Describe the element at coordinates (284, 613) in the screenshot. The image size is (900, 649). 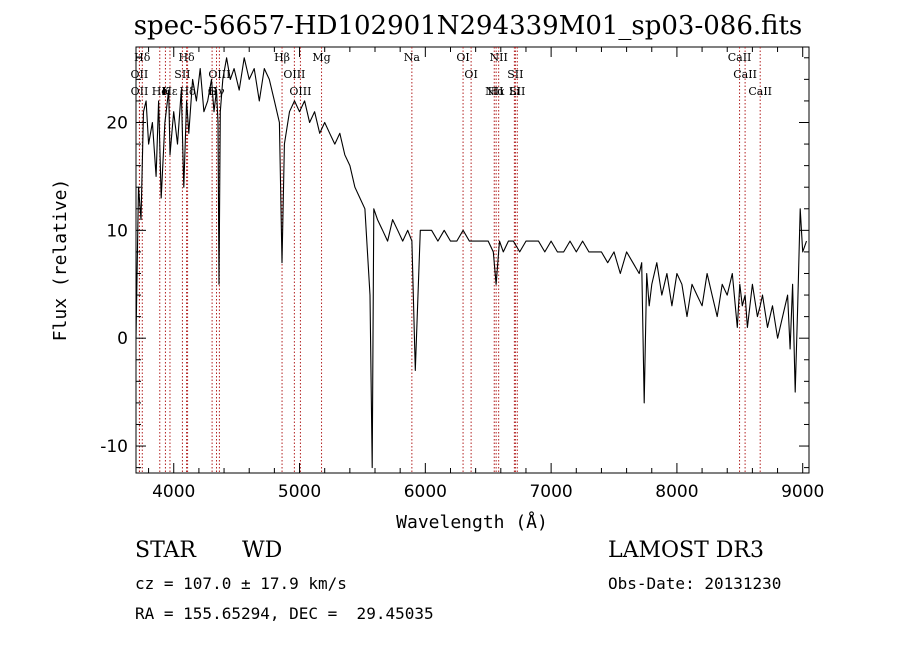
I see `coordinates: RA = 155.65294, DEC = 29.45035` at that location.